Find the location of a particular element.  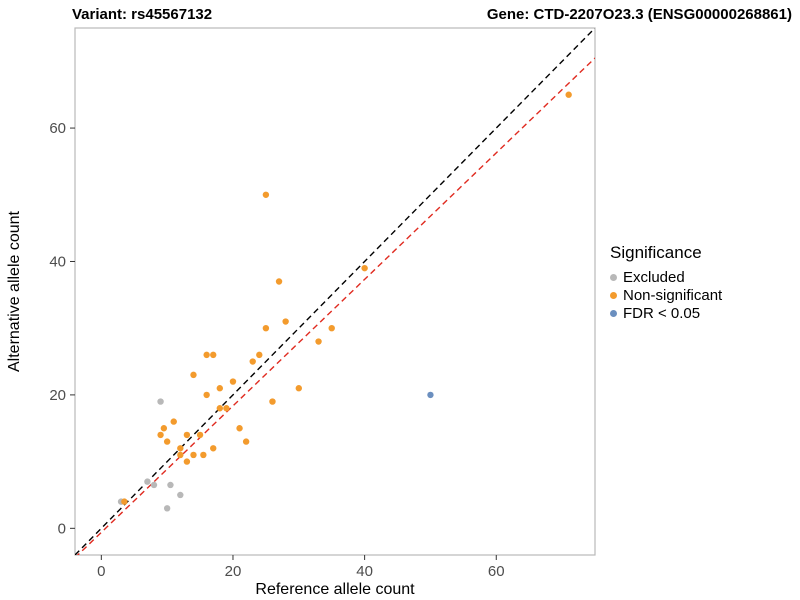

legend-item: Excluded is located at coordinates (666, 277).